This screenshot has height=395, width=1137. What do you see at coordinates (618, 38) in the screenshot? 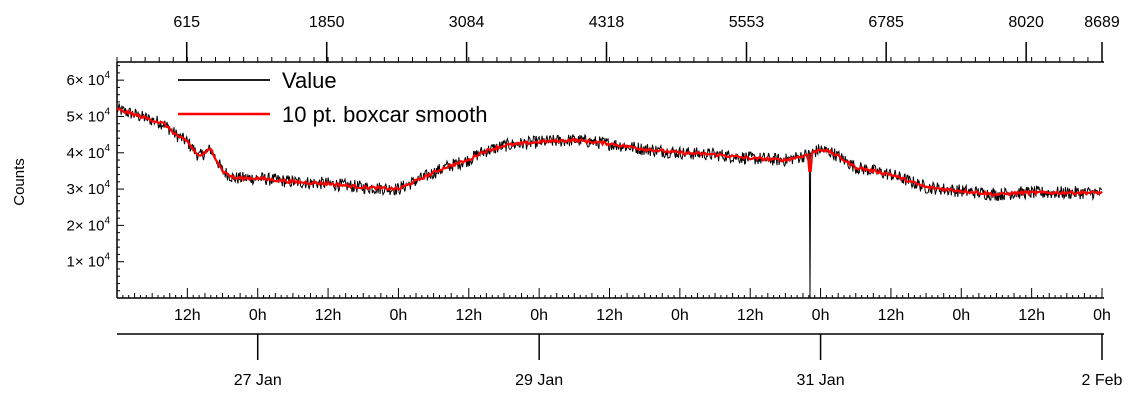
I see `top-axis: 615 1850 3084 4318 5553 6785 8020 8689` at bounding box center [618, 38].